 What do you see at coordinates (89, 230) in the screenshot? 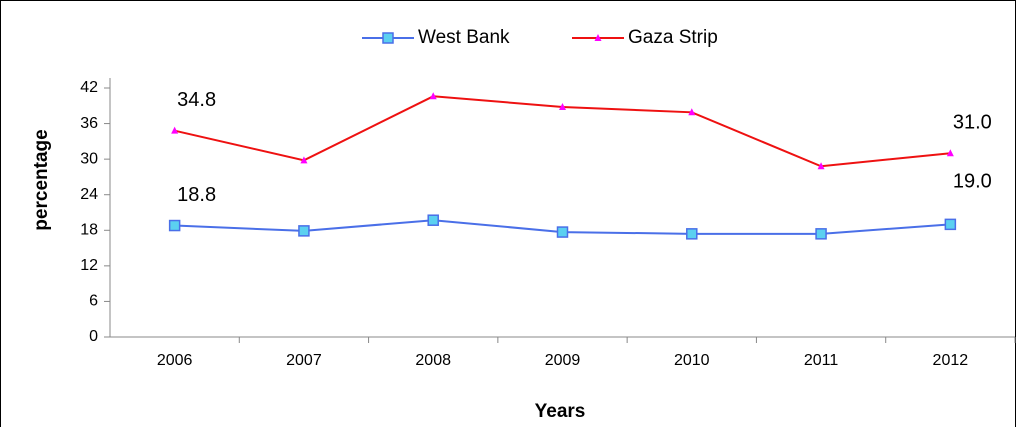
I see `y-tick-label: 18` at bounding box center [89, 230].